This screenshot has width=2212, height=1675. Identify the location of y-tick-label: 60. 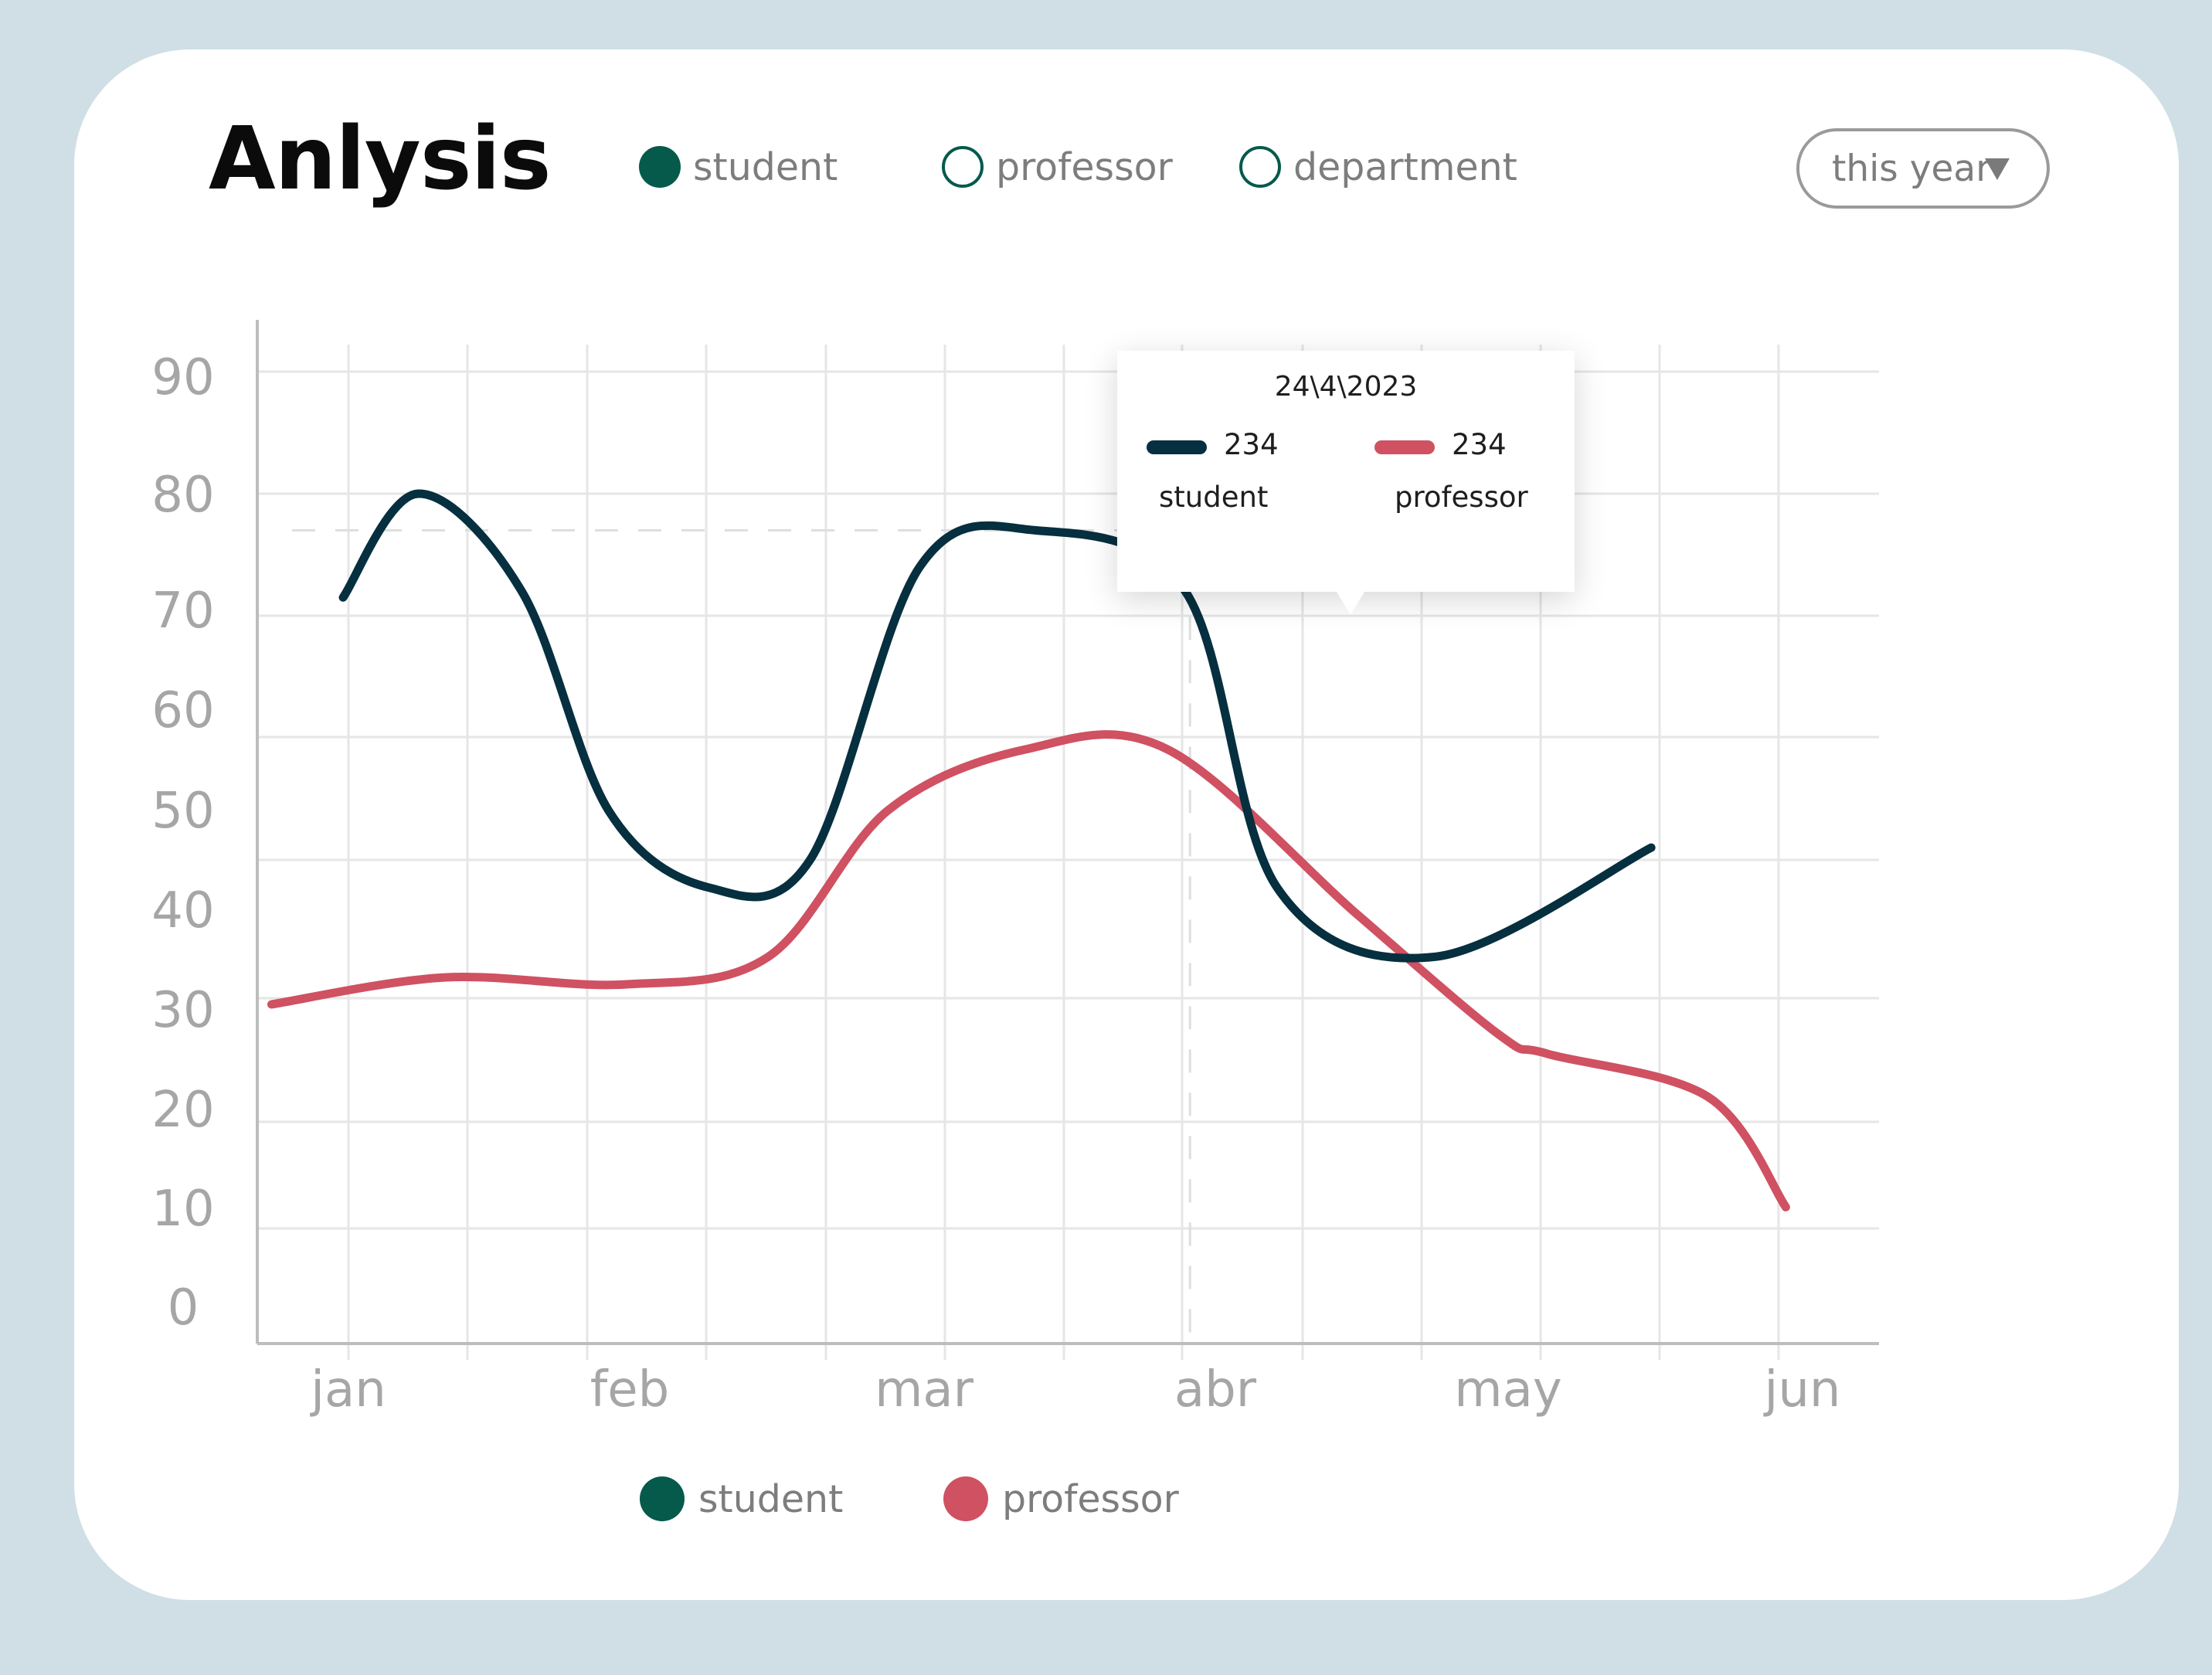
(182, 710).